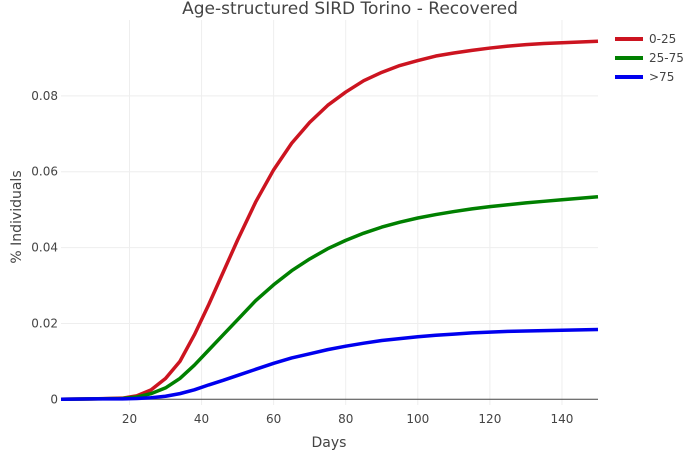 This screenshot has height=450, width=700. I want to click on x-tick-label: 60, so click(273, 419).